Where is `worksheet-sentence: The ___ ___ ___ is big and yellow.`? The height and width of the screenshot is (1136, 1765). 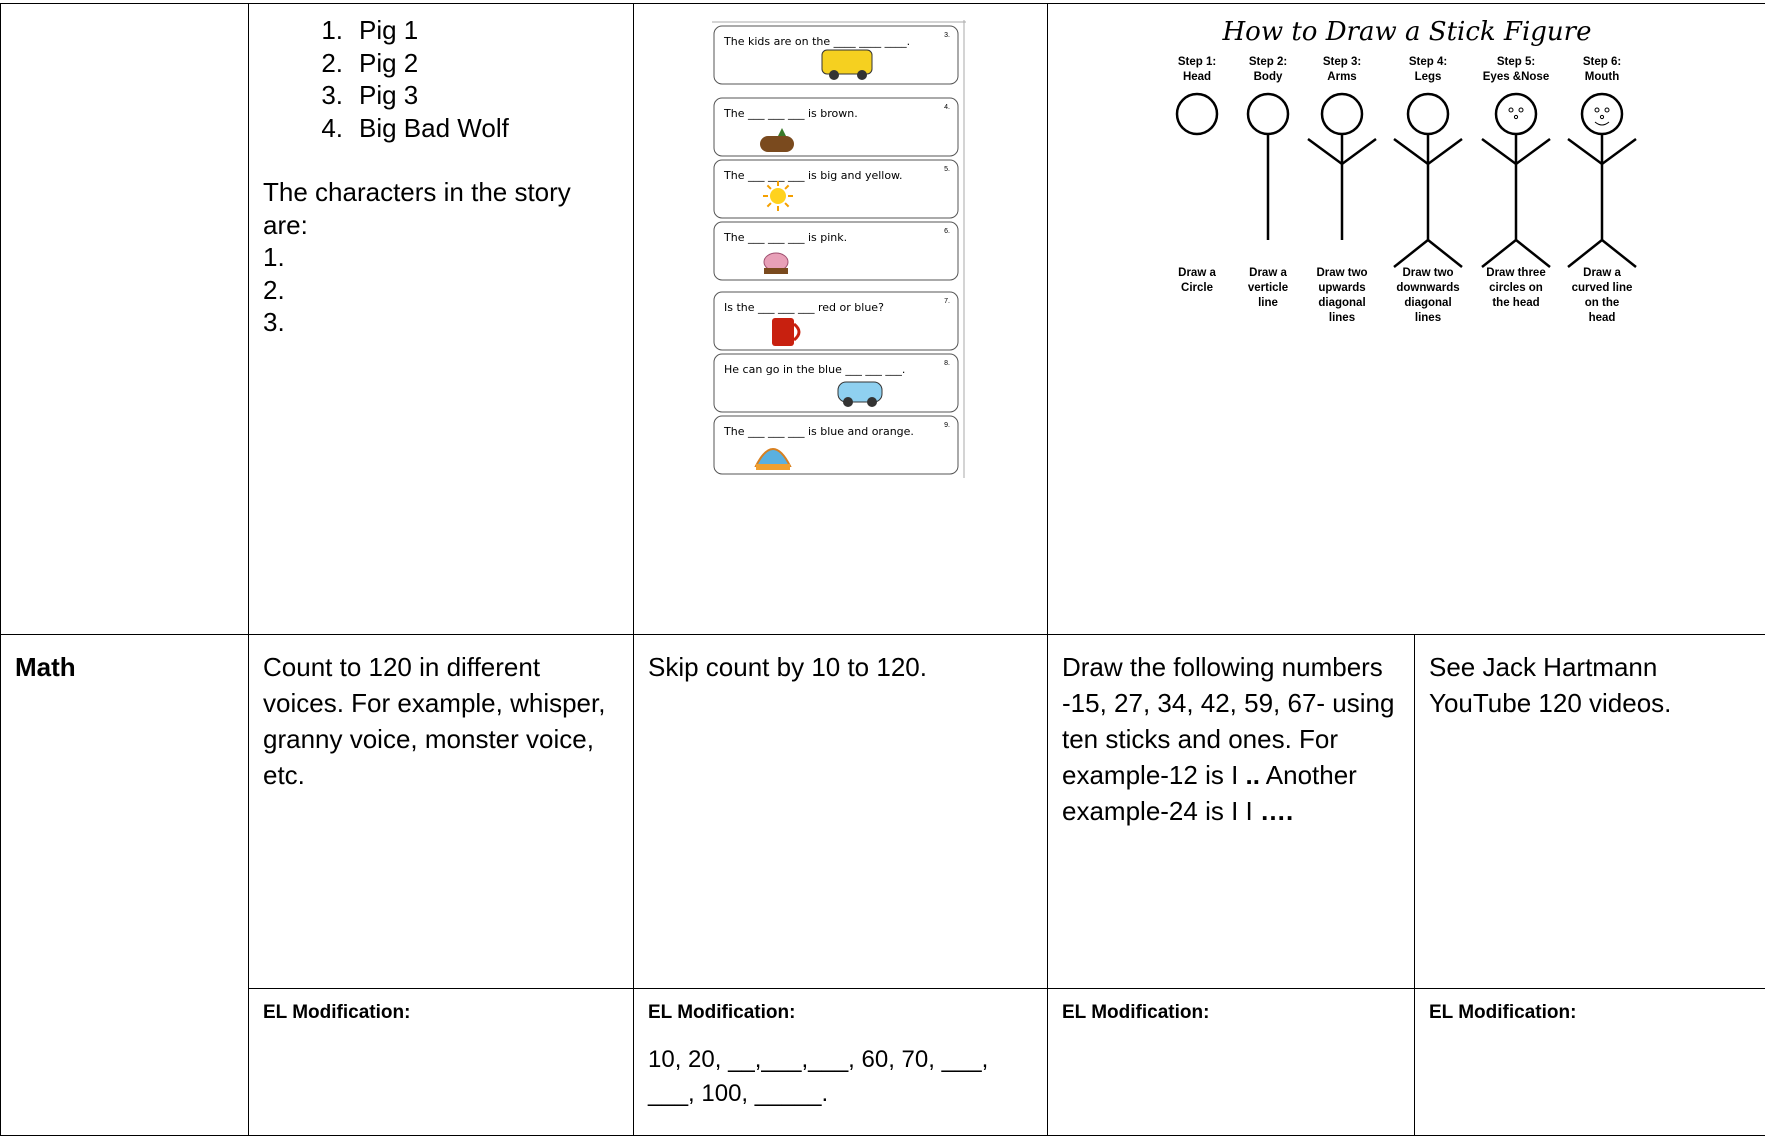
worksheet-sentence: The ___ ___ ___ is big and yellow. is located at coordinates (813, 175).